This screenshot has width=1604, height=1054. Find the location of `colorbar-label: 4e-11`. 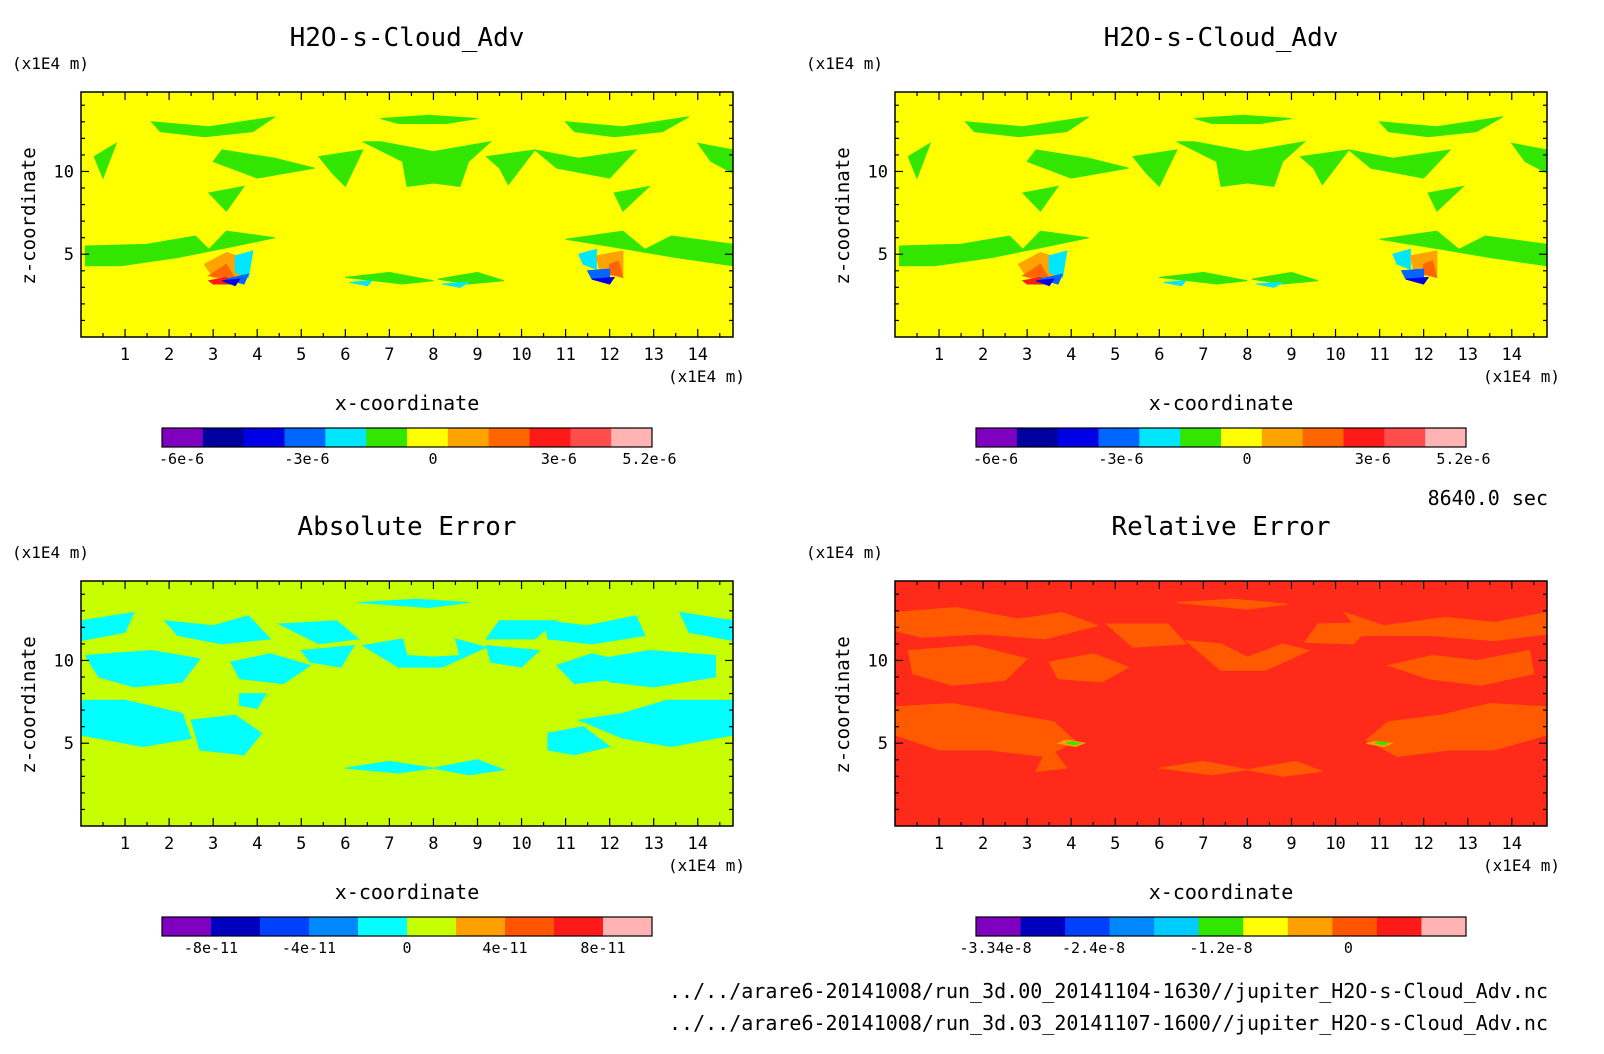

colorbar-label: 4e-11 is located at coordinates (504, 948).